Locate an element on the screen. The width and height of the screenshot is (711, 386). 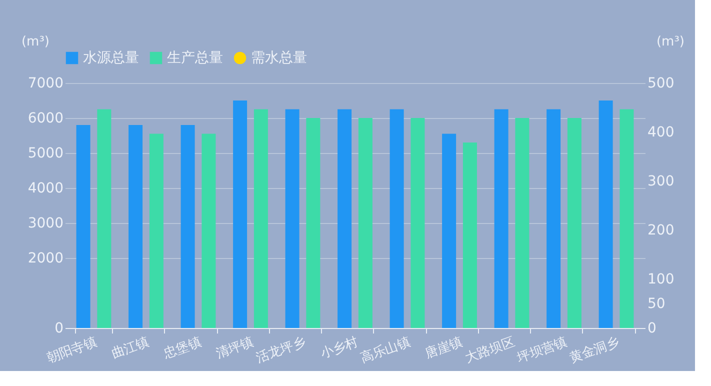
y-tick-label: 6000 is located at coordinates (46, 118).